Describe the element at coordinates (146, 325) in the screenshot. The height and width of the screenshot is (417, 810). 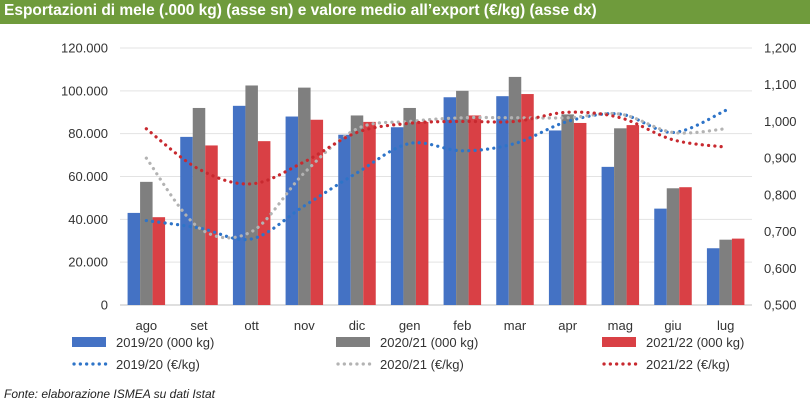
I see `category-label: ago` at that location.